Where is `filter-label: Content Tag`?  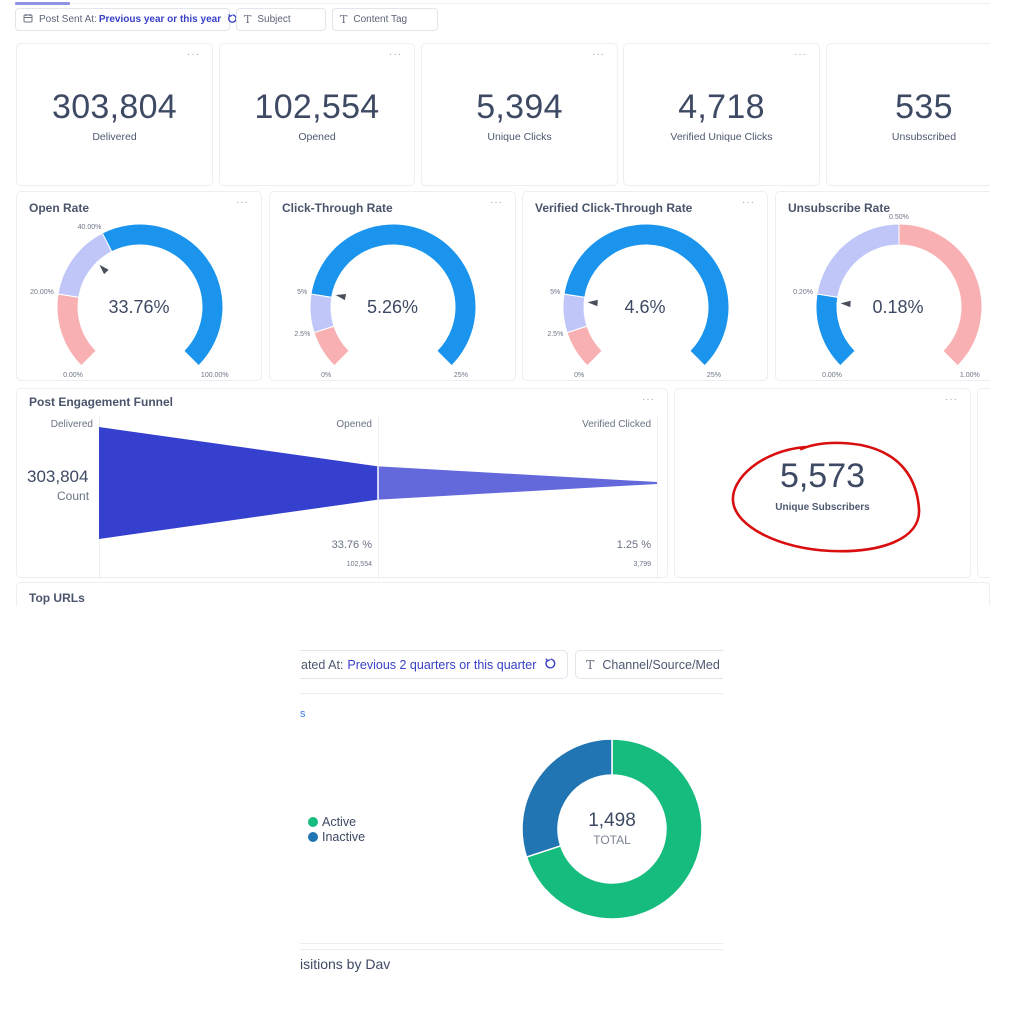
filter-label: Content Tag is located at coordinates (380, 19).